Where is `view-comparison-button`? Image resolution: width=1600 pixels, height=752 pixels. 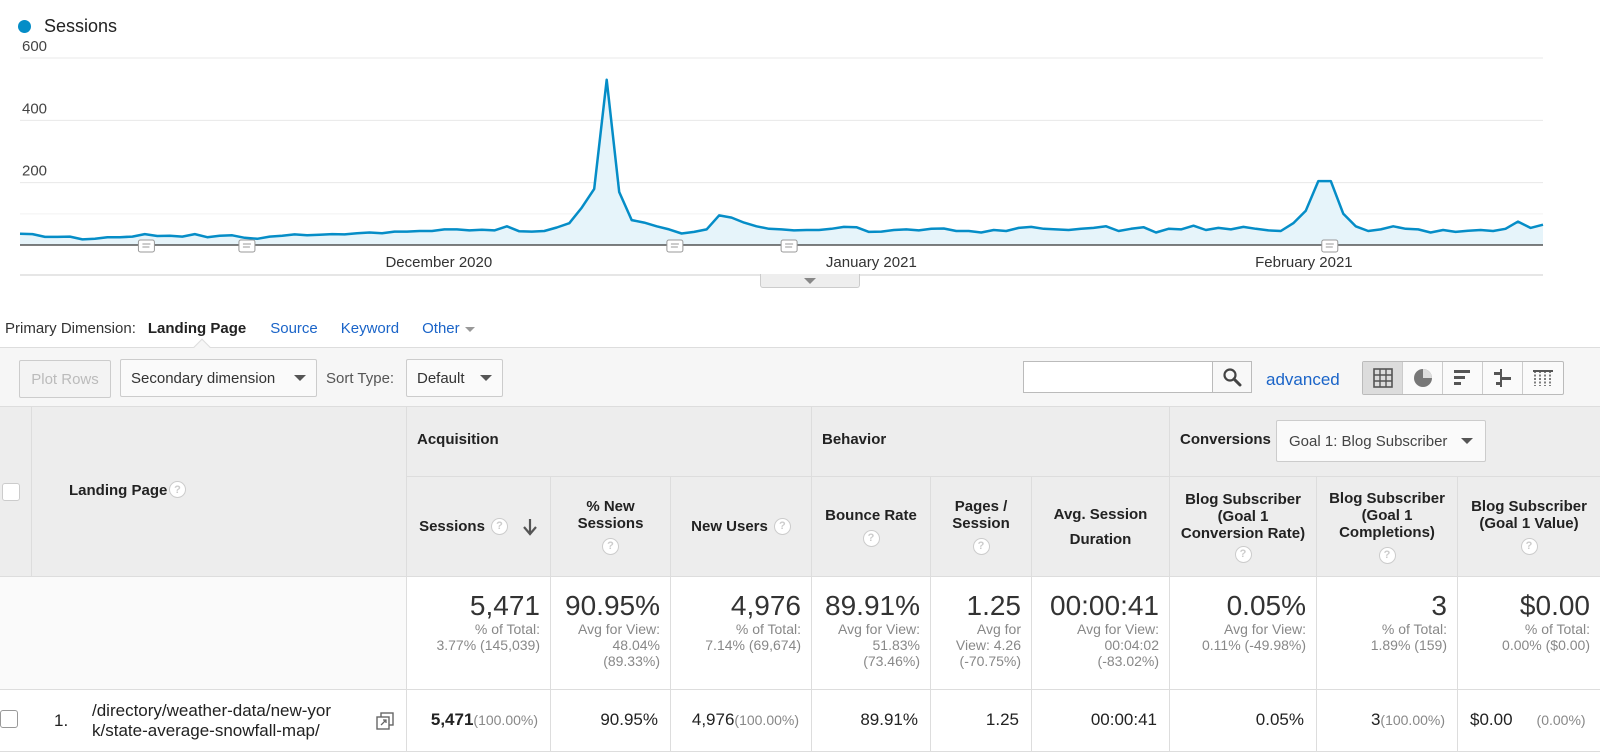 view-comparison-button is located at coordinates (1503, 378).